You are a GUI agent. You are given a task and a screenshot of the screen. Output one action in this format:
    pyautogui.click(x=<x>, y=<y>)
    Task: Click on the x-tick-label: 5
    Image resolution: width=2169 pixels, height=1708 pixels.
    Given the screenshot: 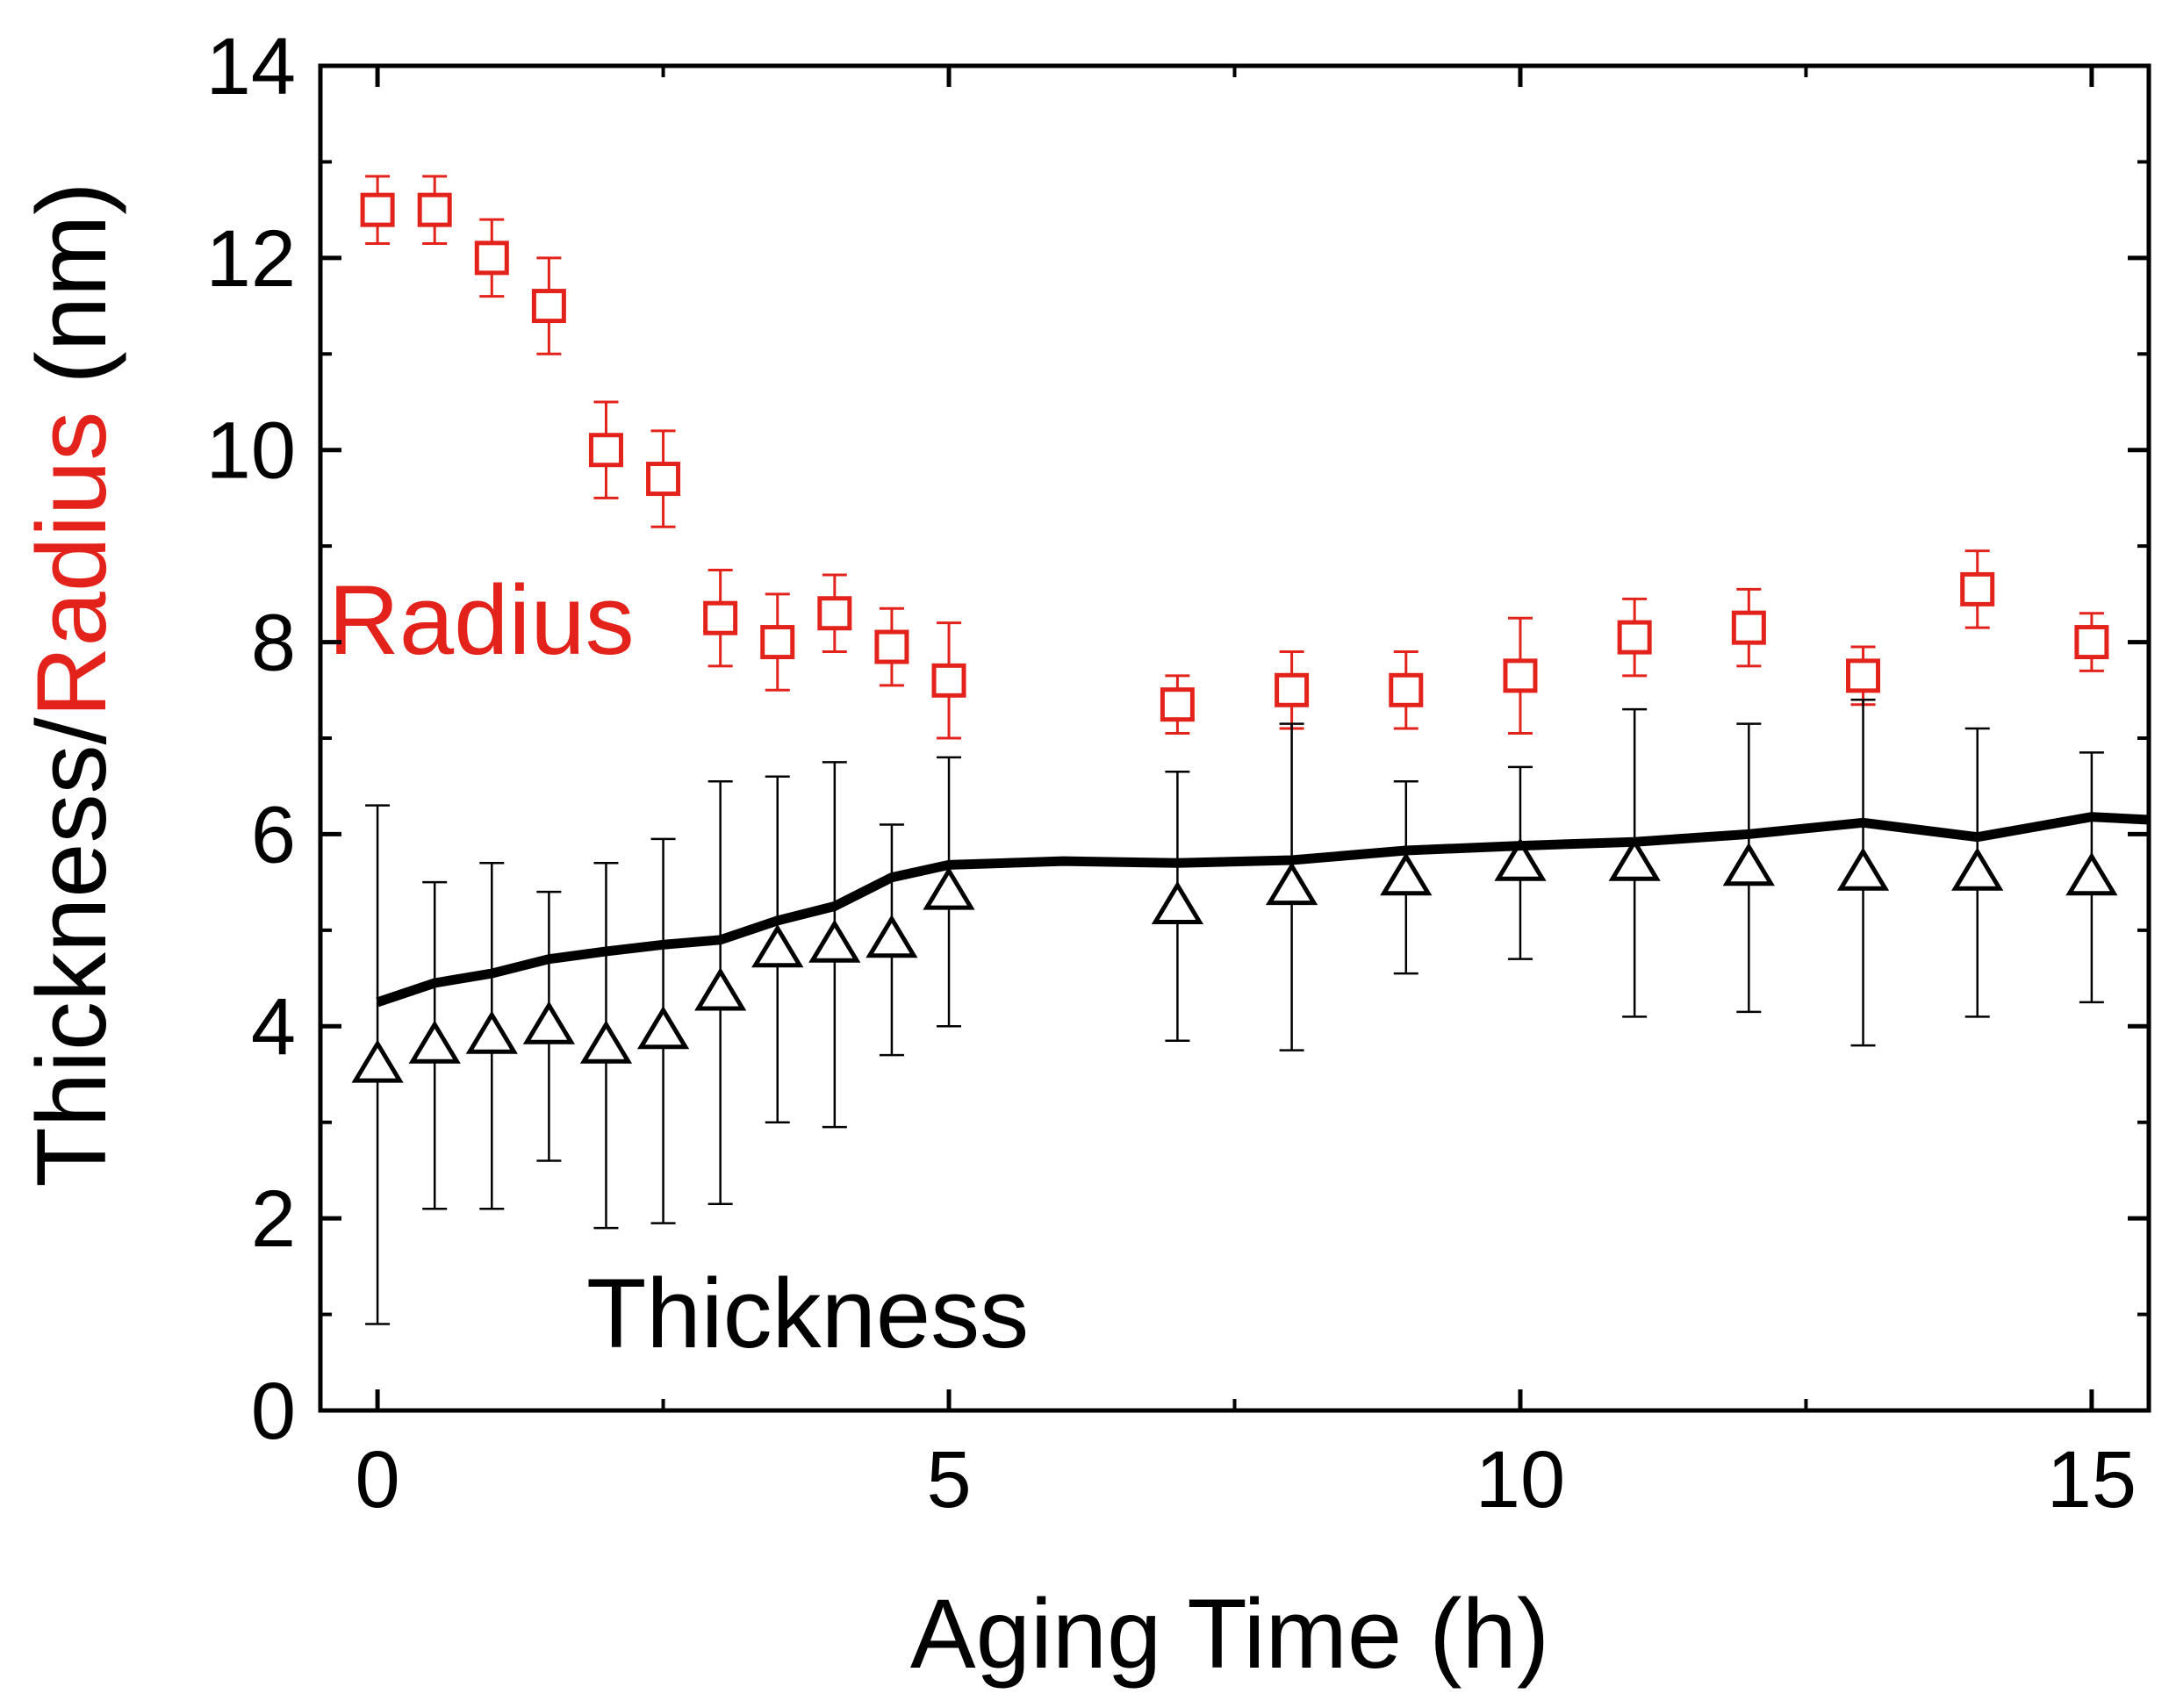 What is the action you would take?
    pyautogui.click(x=948, y=1480)
    